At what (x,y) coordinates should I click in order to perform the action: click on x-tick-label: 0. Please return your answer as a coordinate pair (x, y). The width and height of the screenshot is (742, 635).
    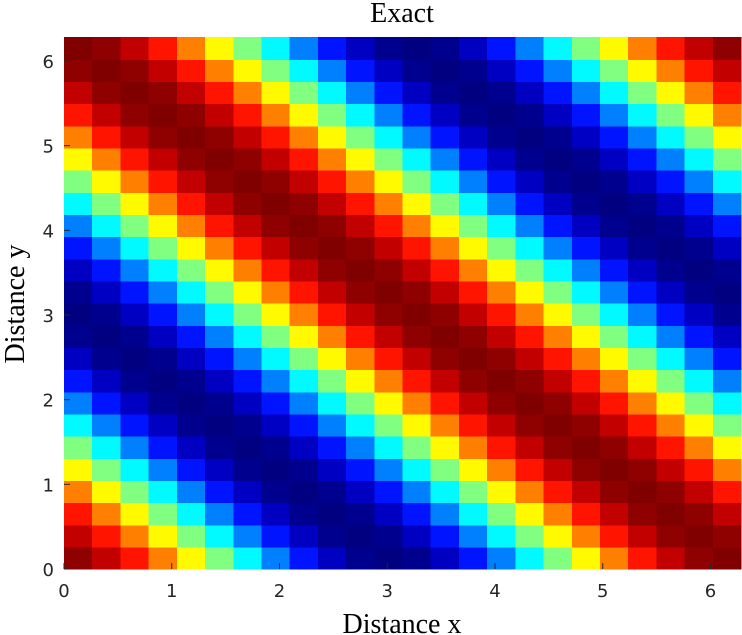
    Looking at the image, I should click on (63, 591).